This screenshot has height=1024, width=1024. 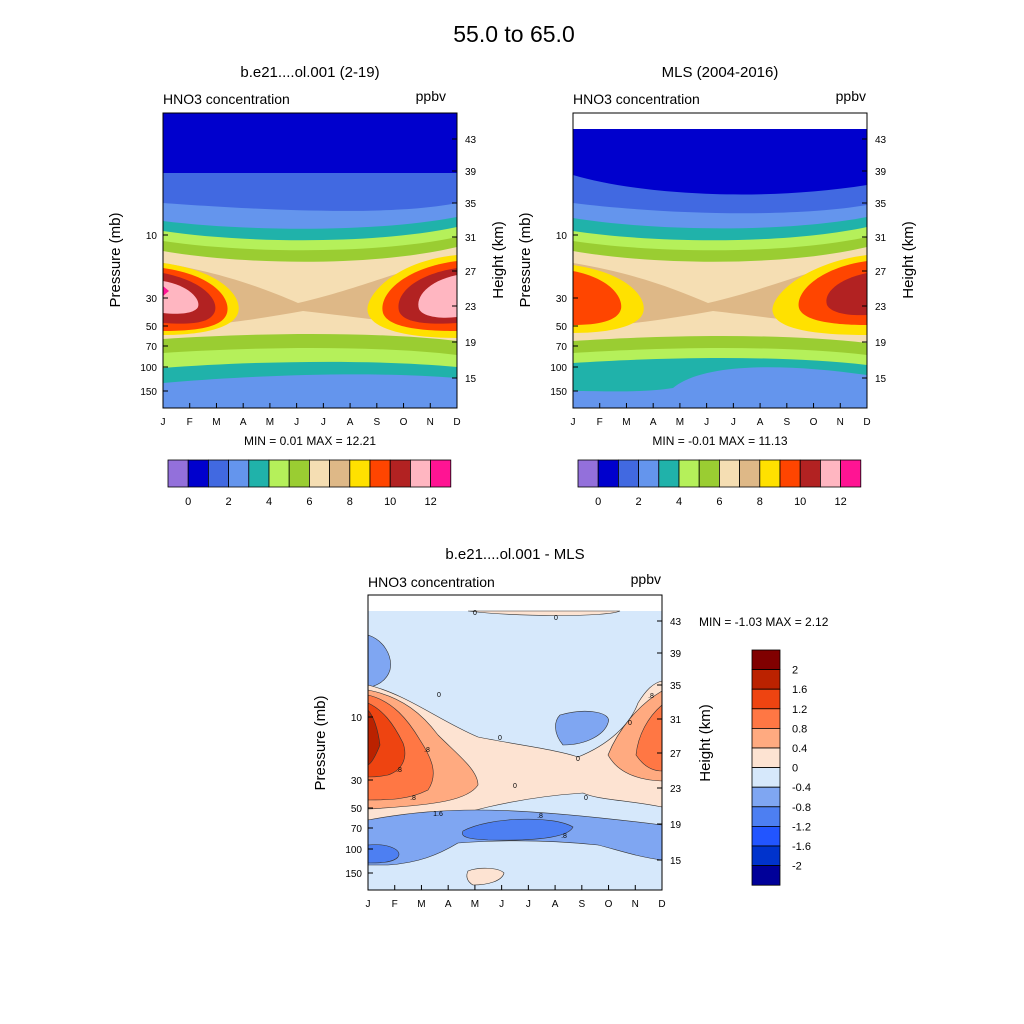 What do you see at coordinates (881, 379) in the screenshot?
I see `panel-mls-htick-label: 15` at bounding box center [881, 379].